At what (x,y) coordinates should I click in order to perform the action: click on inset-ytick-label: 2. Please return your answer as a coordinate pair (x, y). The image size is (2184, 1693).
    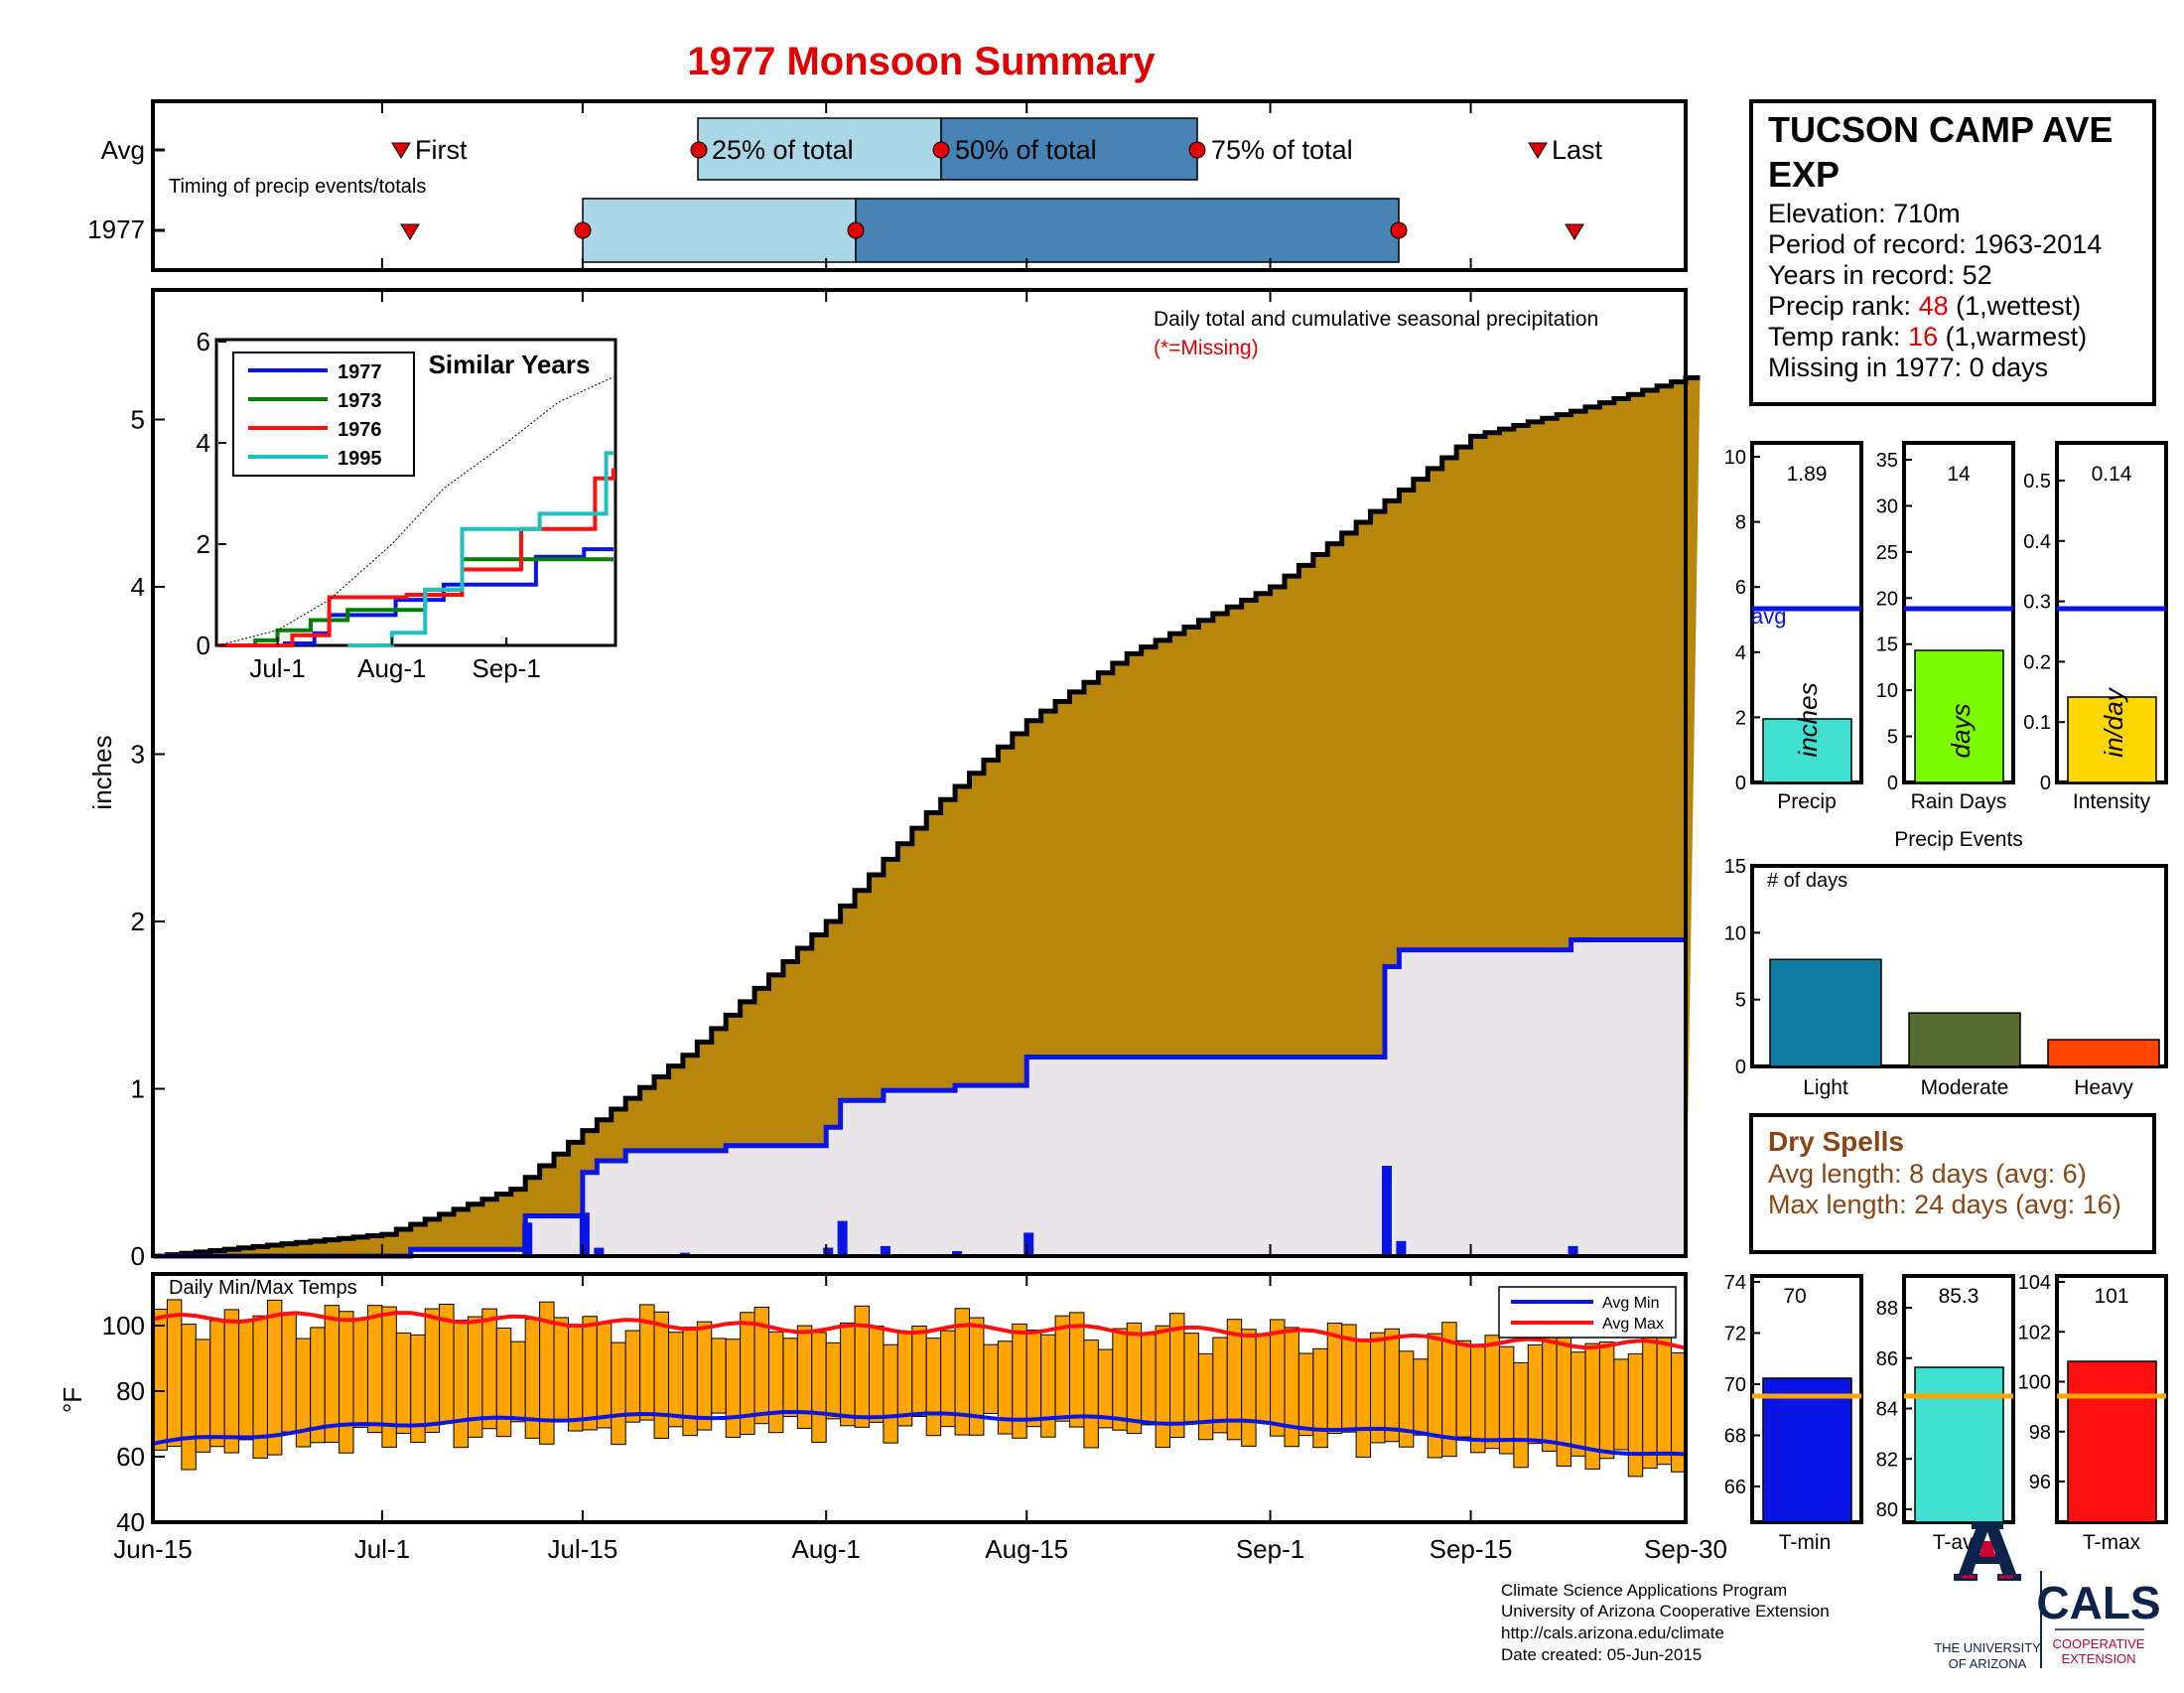
    Looking at the image, I should click on (203, 544).